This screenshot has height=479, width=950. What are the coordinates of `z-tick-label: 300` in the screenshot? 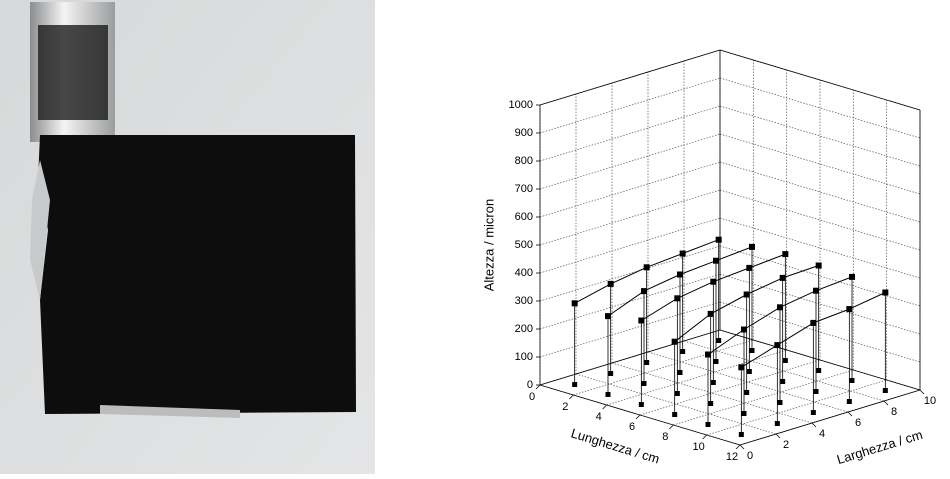 It's located at (524, 301).